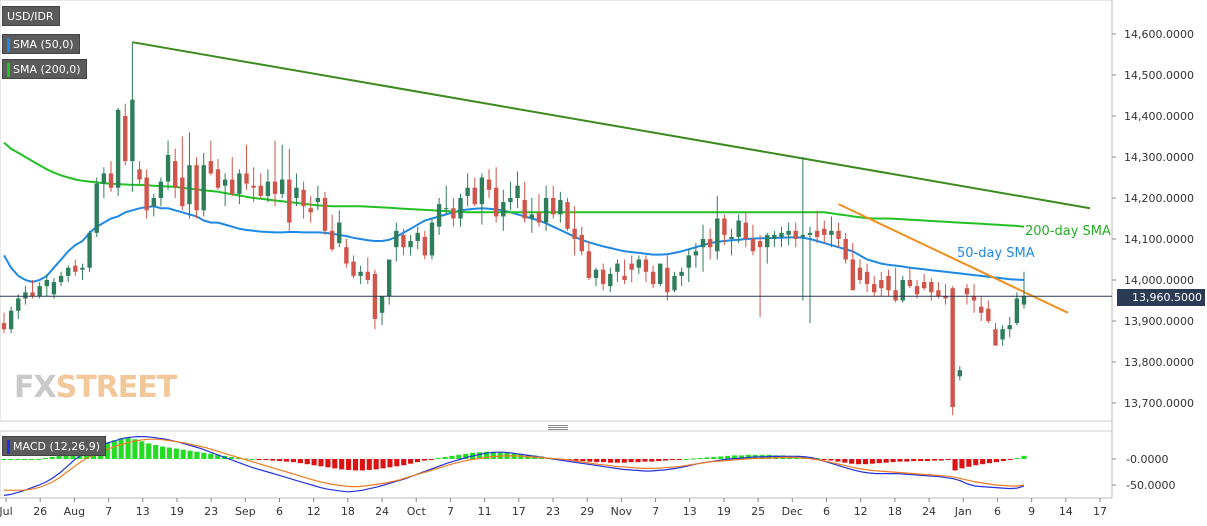 Image resolution: width=1207 pixels, height=526 pixels. What do you see at coordinates (54, 446) in the screenshot?
I see `macd-legend: MACD (12,26,9)` at bounding box center [54, 446].